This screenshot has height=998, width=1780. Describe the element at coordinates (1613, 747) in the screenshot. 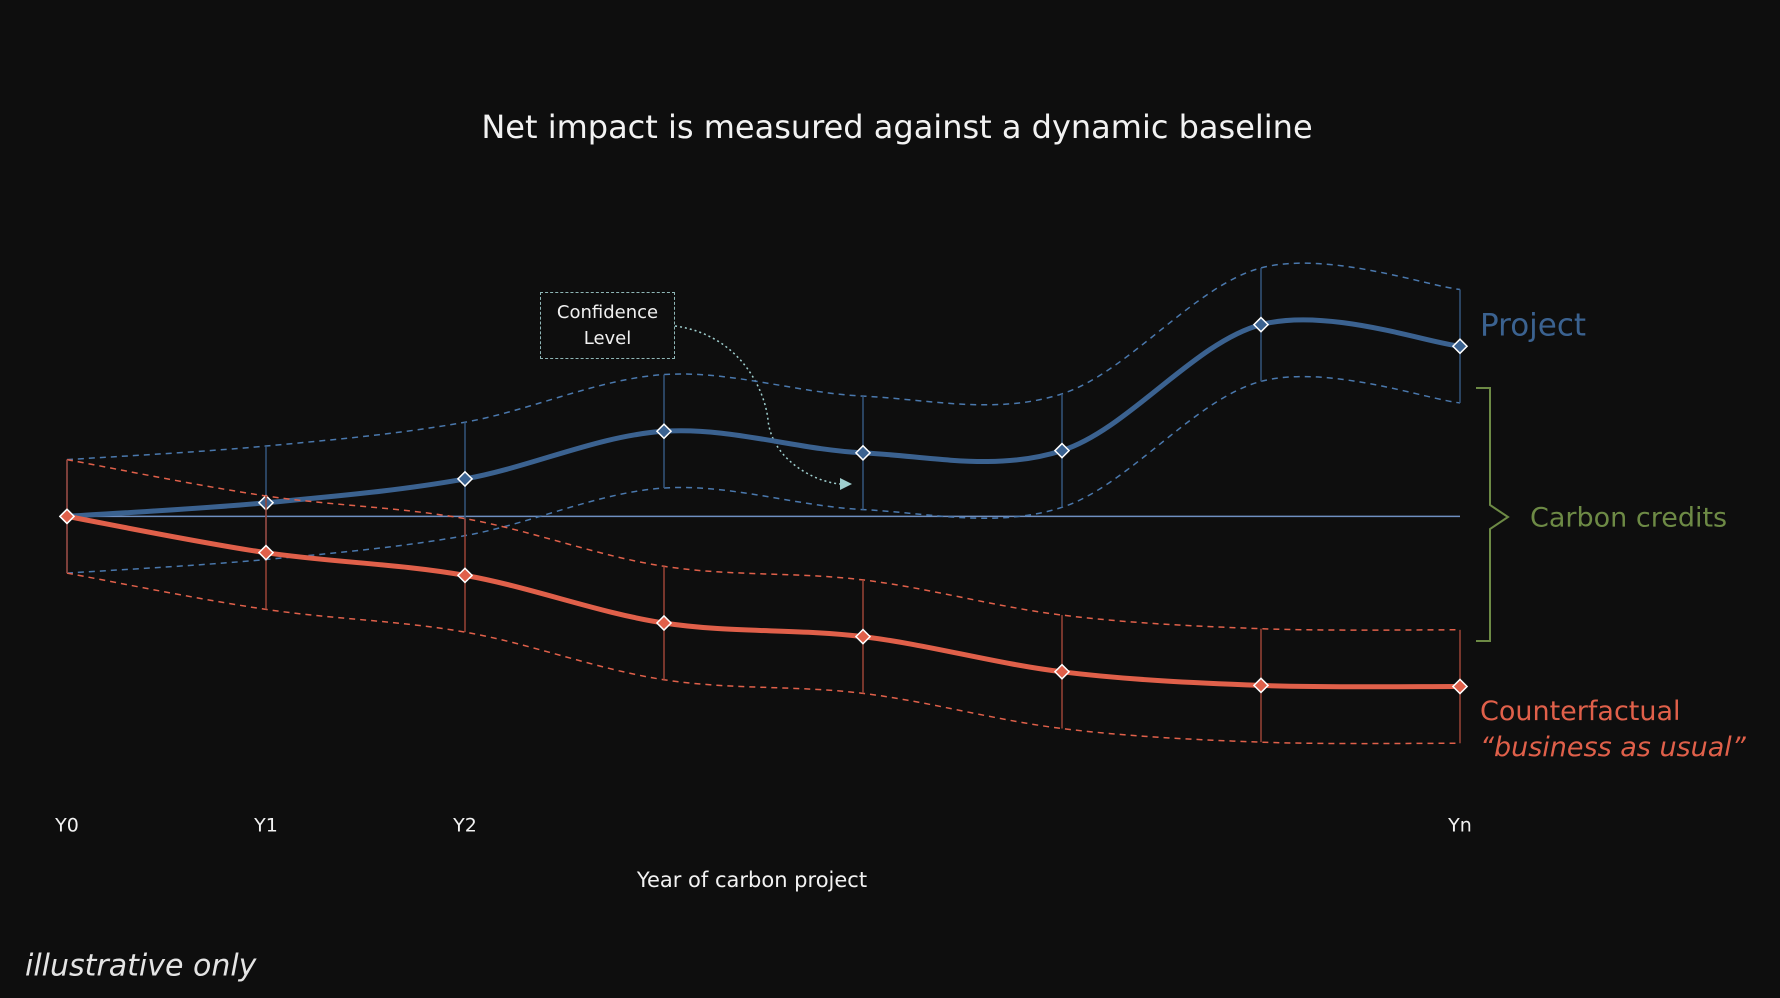

I see `series-note: “business as usual”` at that location.